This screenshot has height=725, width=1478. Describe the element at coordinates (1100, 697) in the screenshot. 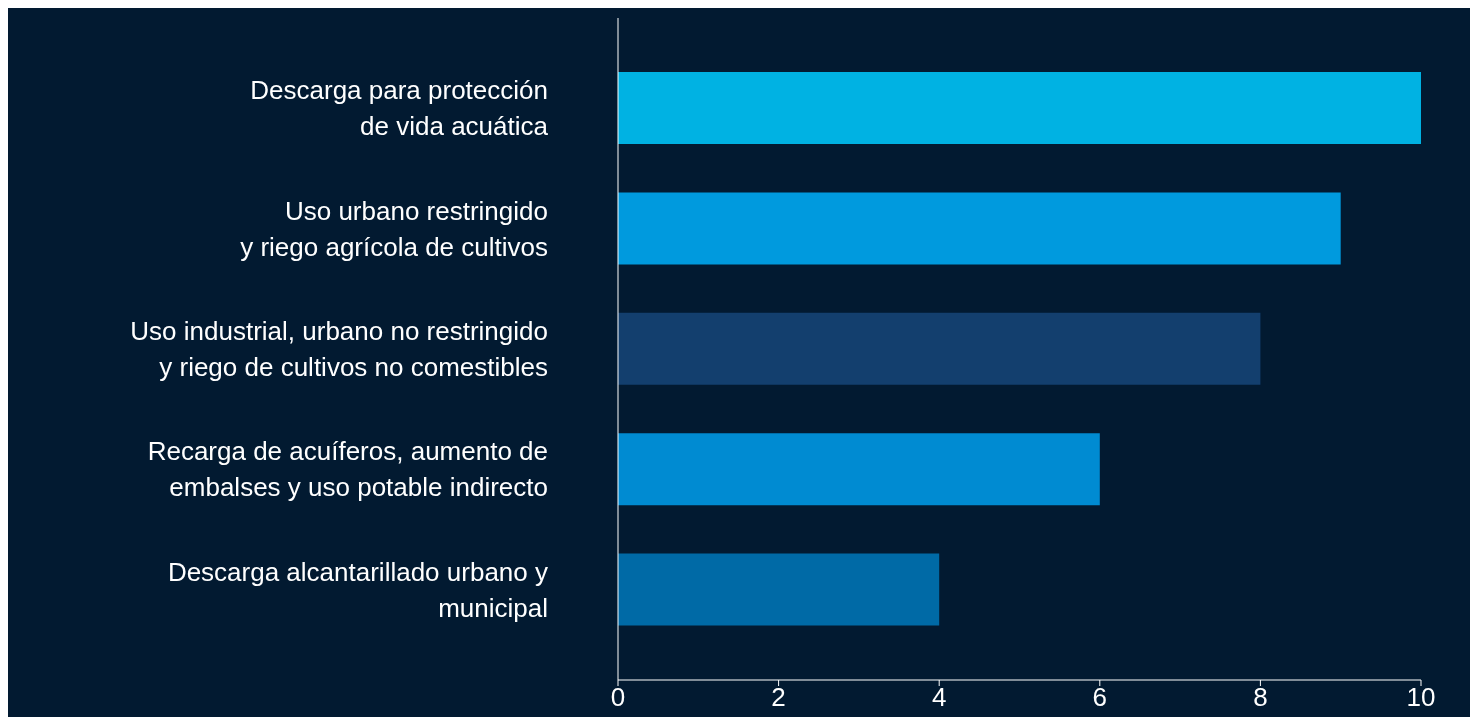

I see `x-tick-label: 6` at that location.